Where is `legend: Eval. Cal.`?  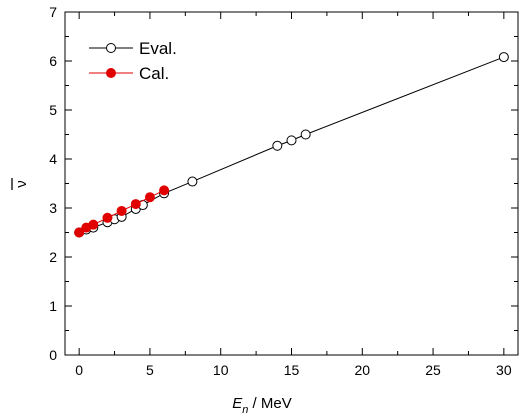 legend: Eval. Cal. is located at coordinates (133, 61).